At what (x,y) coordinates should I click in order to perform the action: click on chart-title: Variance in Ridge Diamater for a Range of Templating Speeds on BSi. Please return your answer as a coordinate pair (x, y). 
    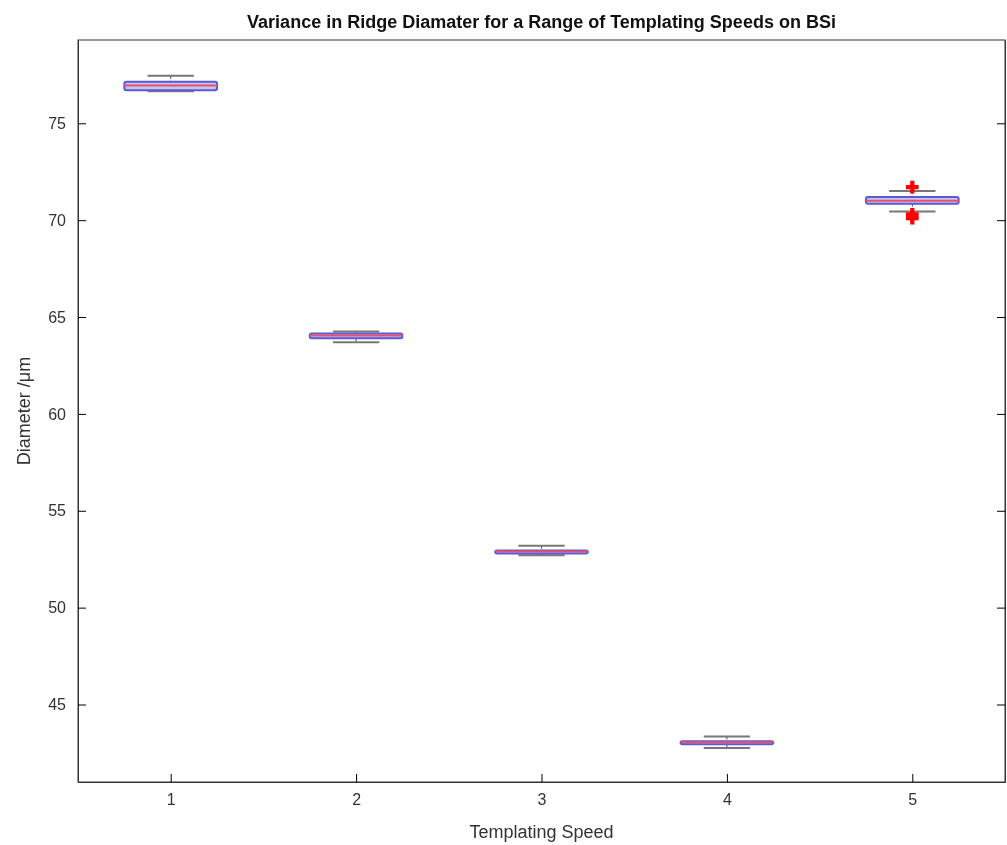
    Looking at the image, I should click on (541, 22).